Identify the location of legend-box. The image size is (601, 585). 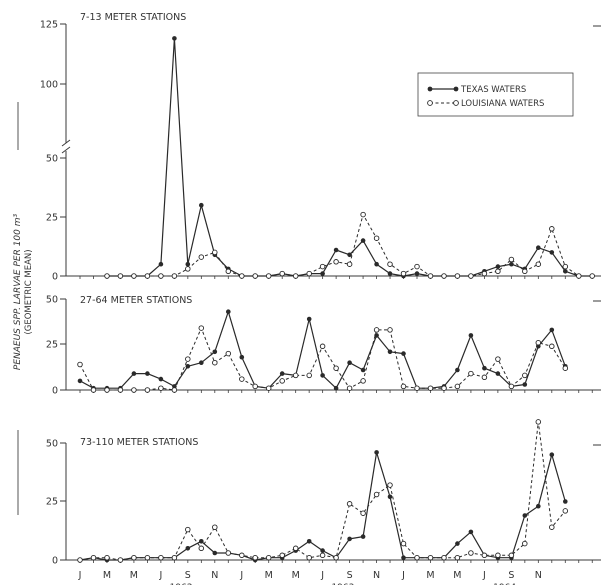
(495, 94).